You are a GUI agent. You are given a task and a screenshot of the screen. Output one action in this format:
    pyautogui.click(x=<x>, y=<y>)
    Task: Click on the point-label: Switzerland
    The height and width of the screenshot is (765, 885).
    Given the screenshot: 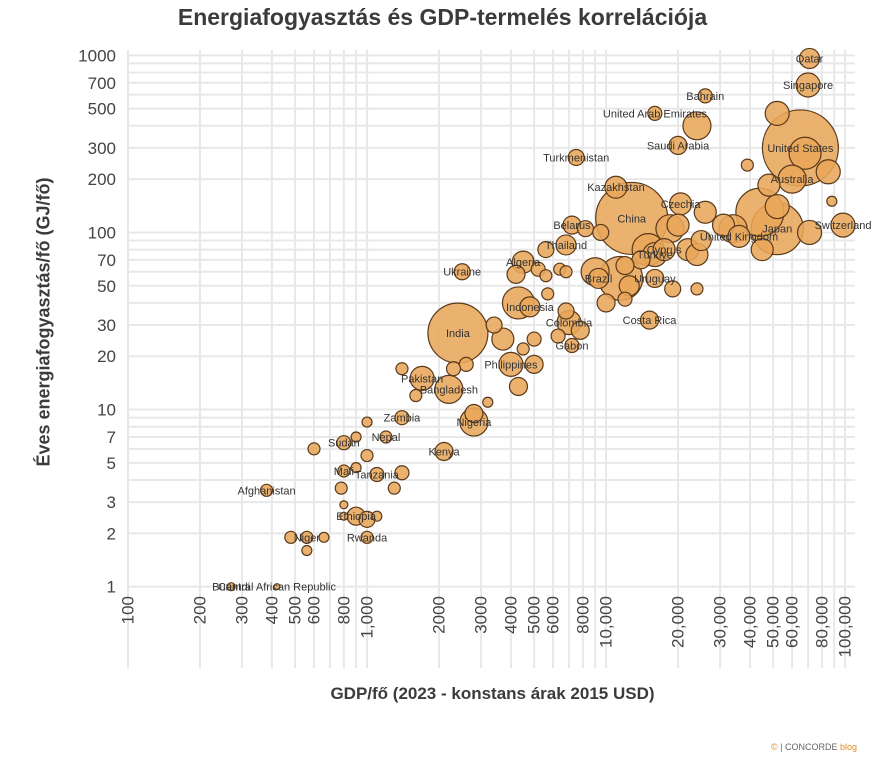 What is the action you would take?
    pyautogui.click(x=843, y=226)
    